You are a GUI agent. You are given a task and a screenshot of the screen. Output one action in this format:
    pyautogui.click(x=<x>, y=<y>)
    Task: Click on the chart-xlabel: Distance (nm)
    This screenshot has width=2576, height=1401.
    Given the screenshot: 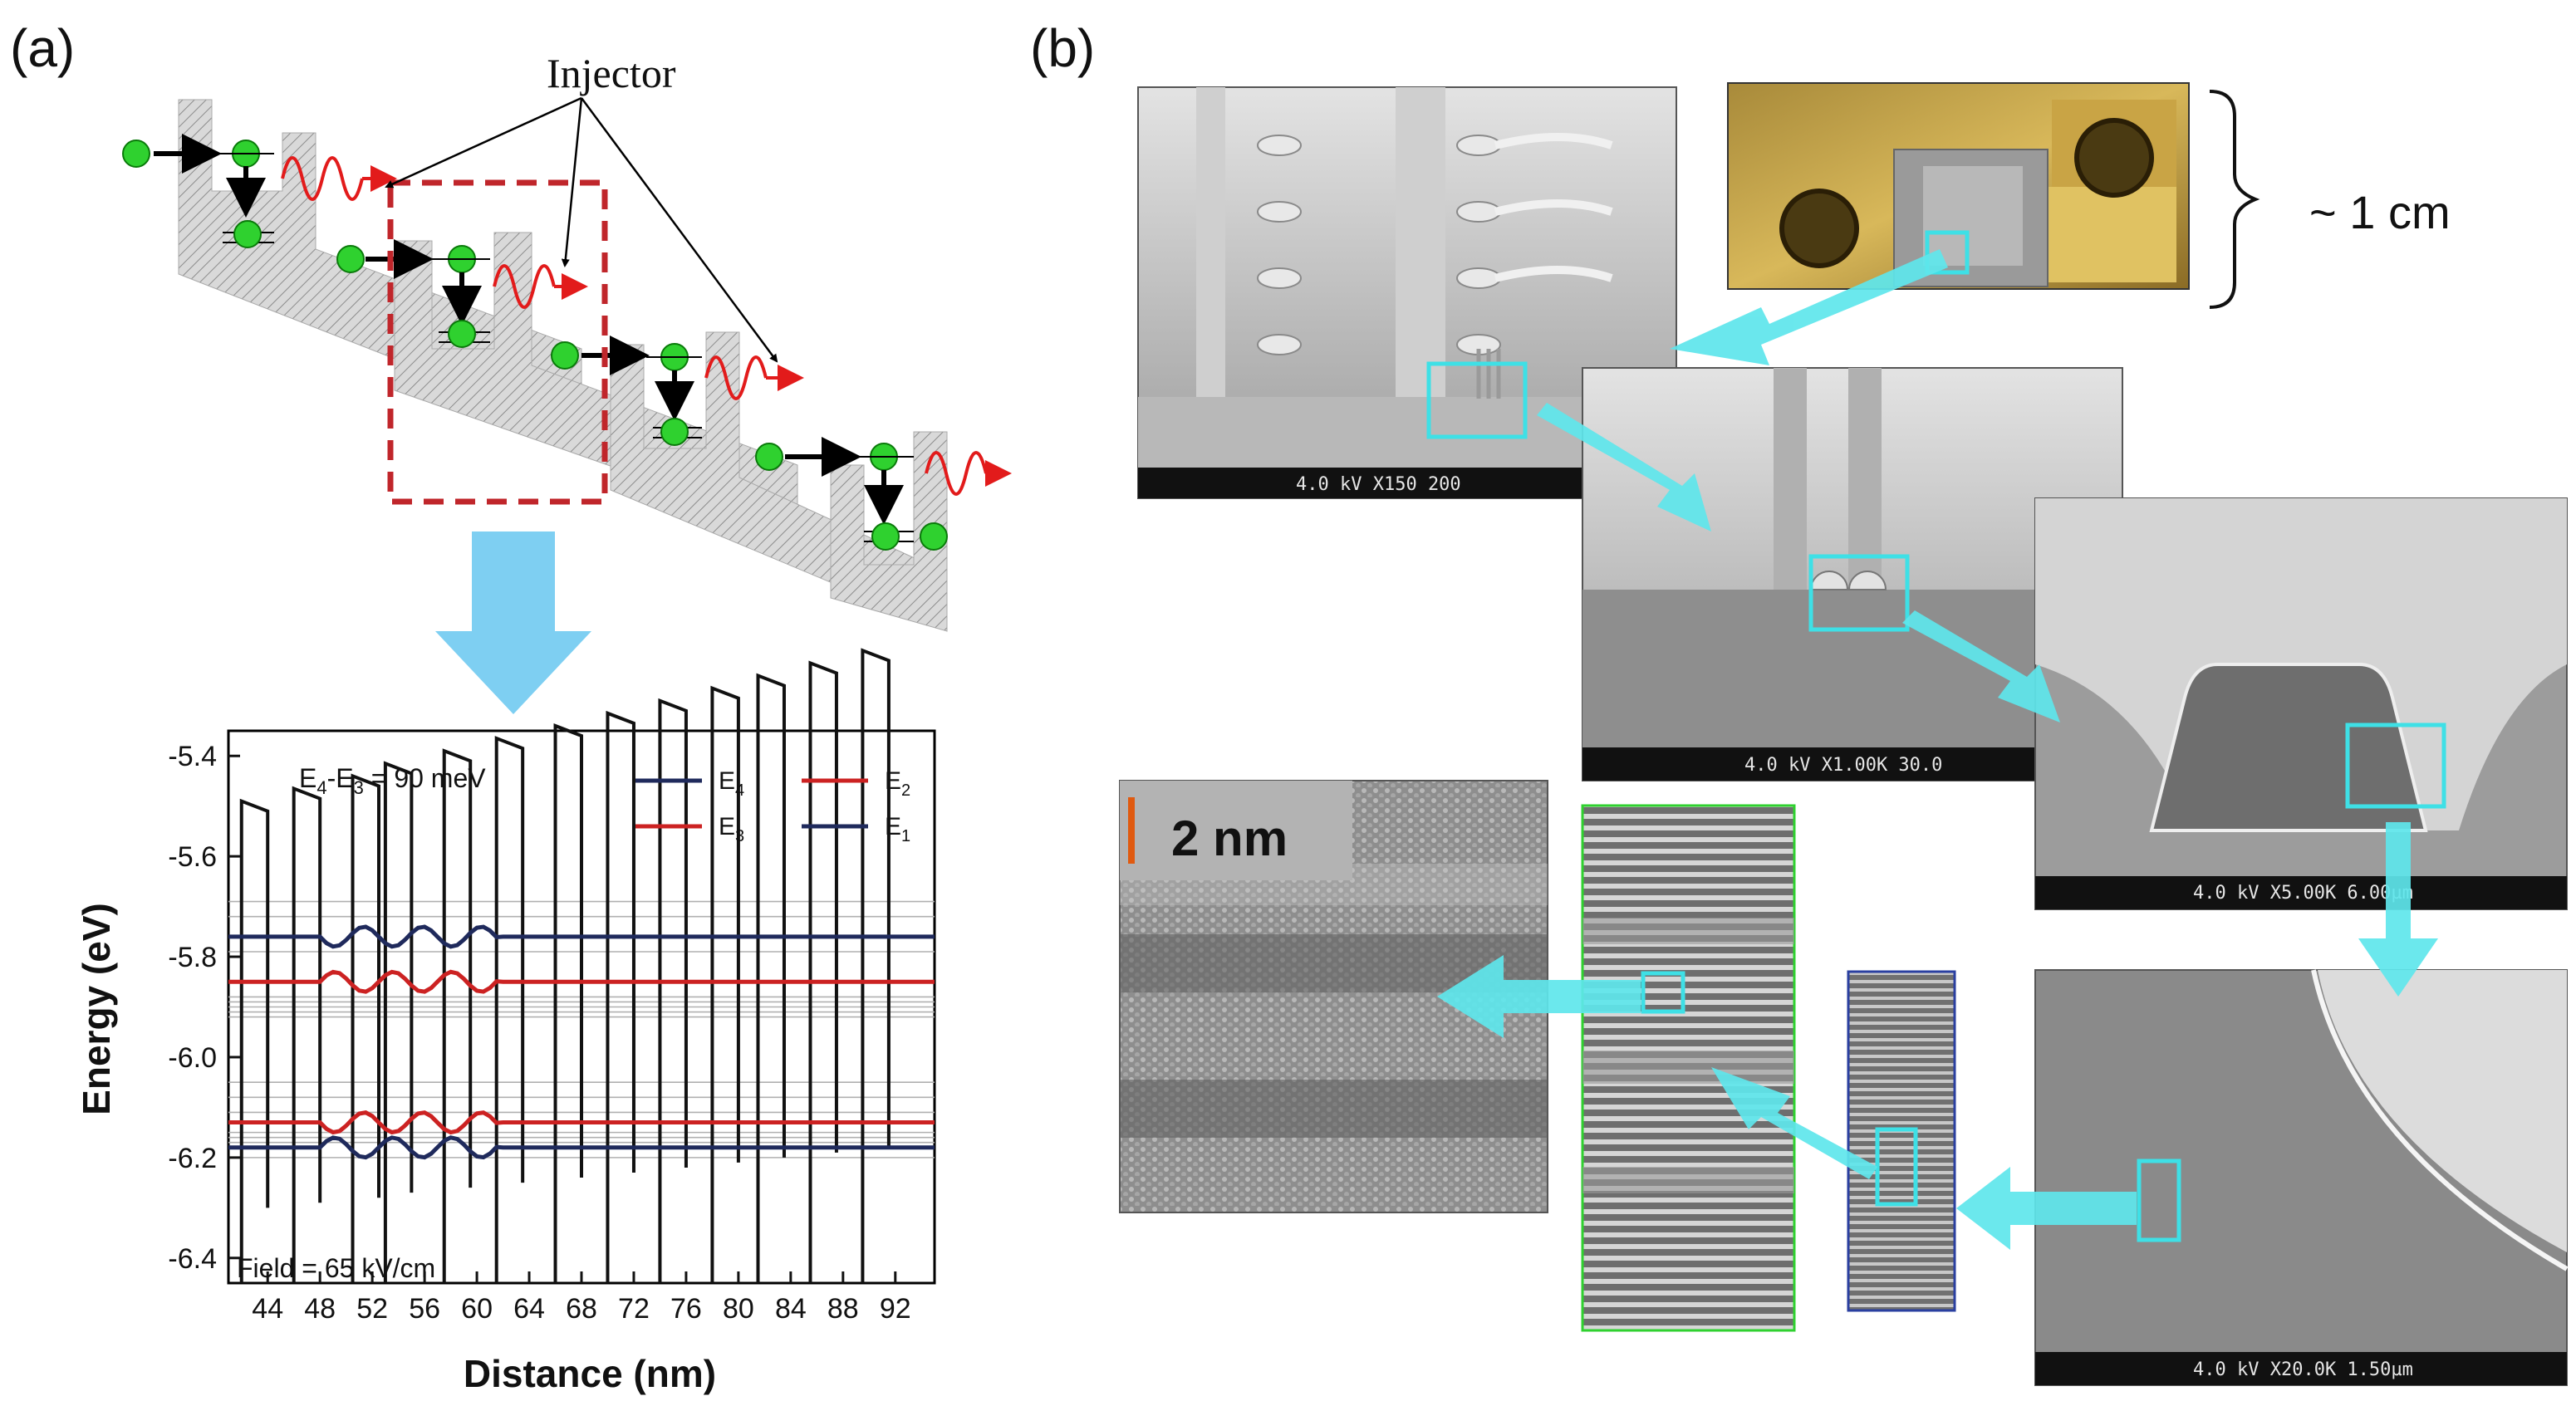 What is the action you would take?
    pyautogui.click(x=590, y=1373)
    